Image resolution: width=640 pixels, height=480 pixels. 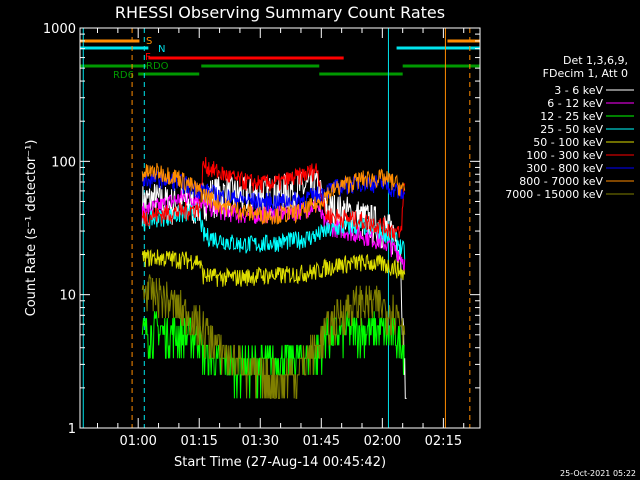 I want to click on series-line-25-50-kev, so click(x=273, y=231).